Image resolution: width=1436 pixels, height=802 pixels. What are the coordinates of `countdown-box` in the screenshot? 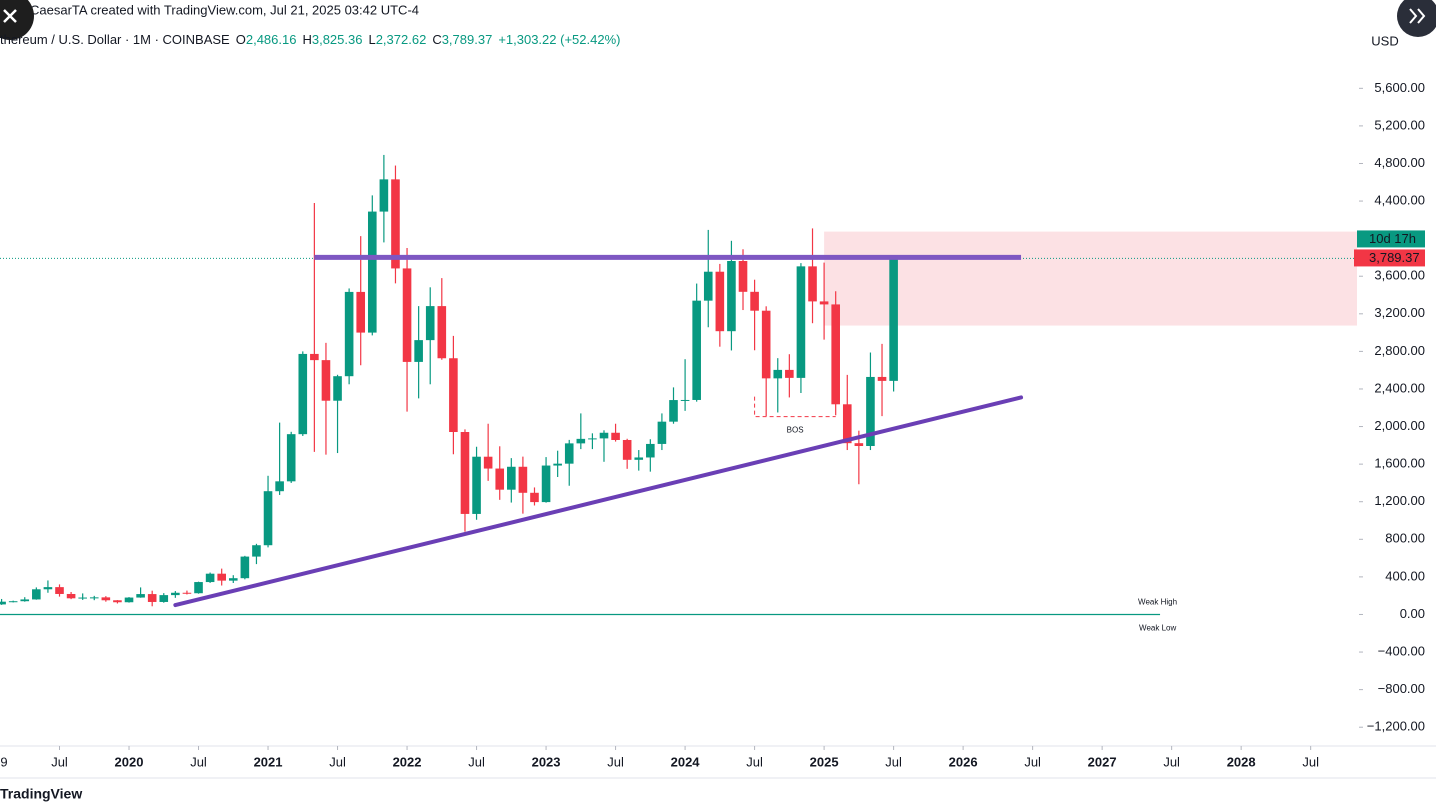 It's located at (1391, 239).